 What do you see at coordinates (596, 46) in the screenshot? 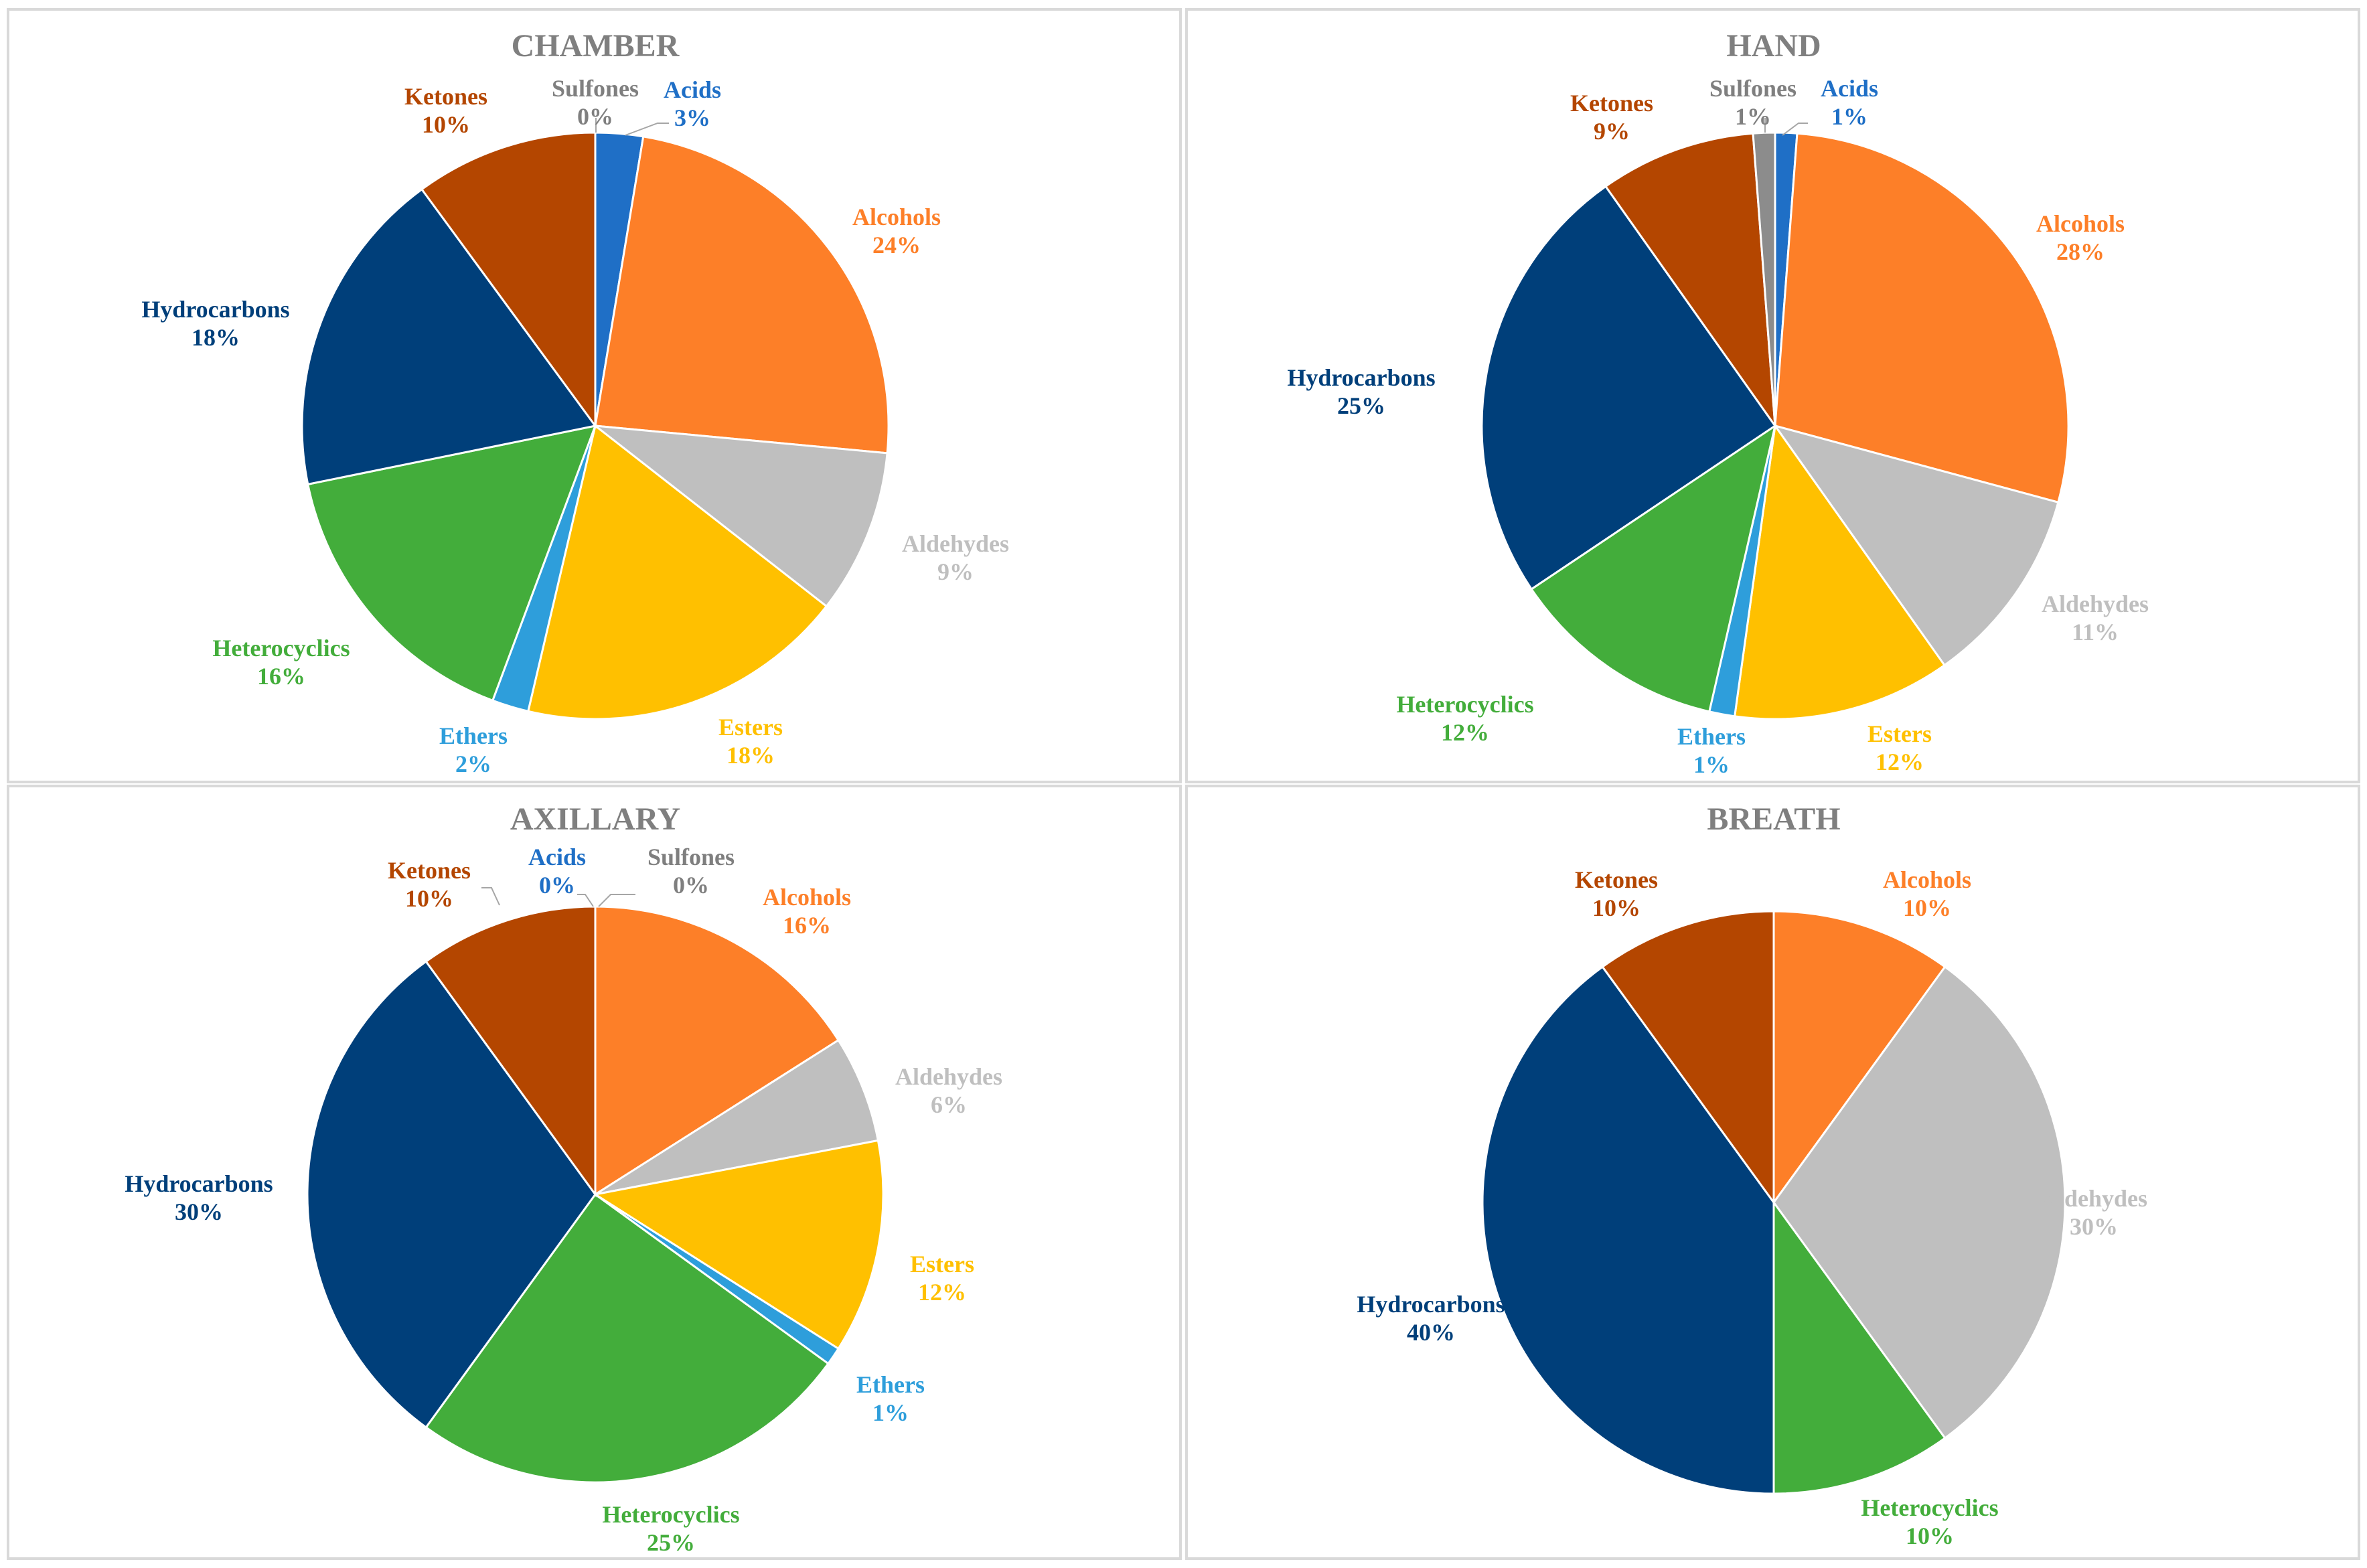
I see `chamber-chart-title: CHAMBER` at bounding box center [596, 46].